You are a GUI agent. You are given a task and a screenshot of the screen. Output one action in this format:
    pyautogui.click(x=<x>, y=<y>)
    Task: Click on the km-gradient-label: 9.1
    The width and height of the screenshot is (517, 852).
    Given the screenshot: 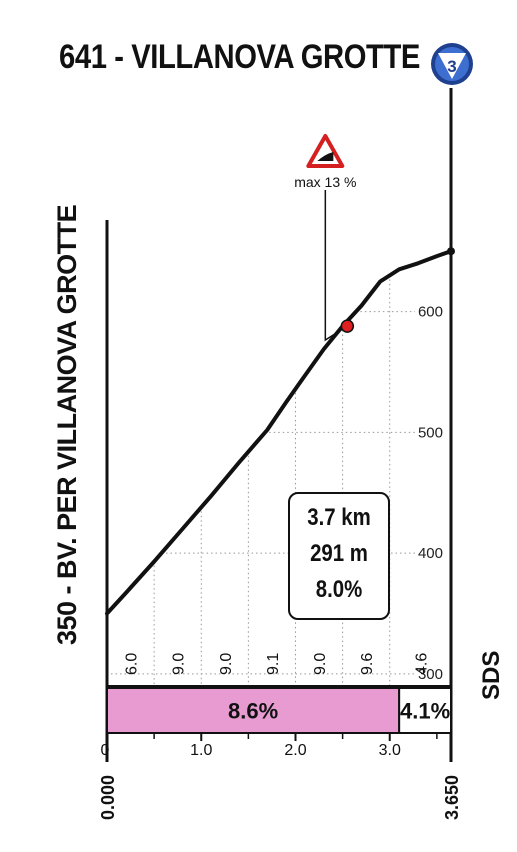 What is the action you would take?
    pyautogui.click(x=273, y=664)
    